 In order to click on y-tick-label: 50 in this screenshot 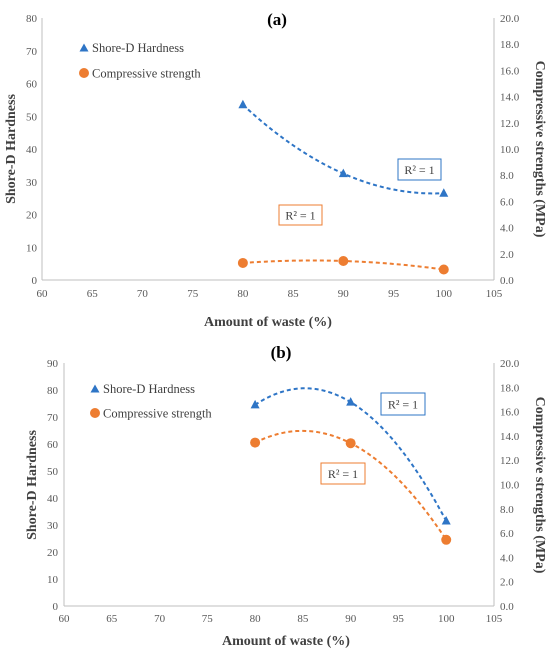, I will do `click(32, 117)`.